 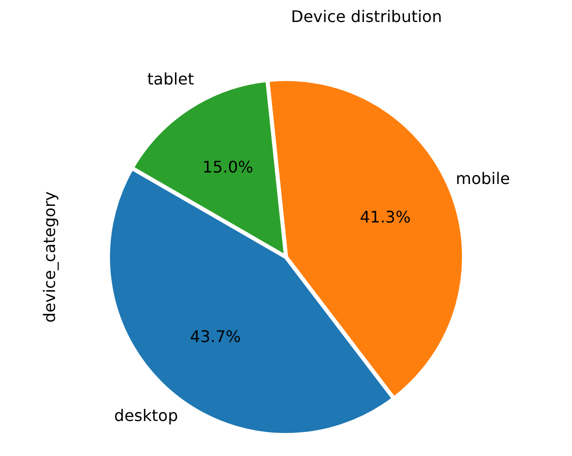 What do you see at coordinates (146, 416) in the screenshot?
I see `slice-label: desktop` at bounding box center [146, 416].